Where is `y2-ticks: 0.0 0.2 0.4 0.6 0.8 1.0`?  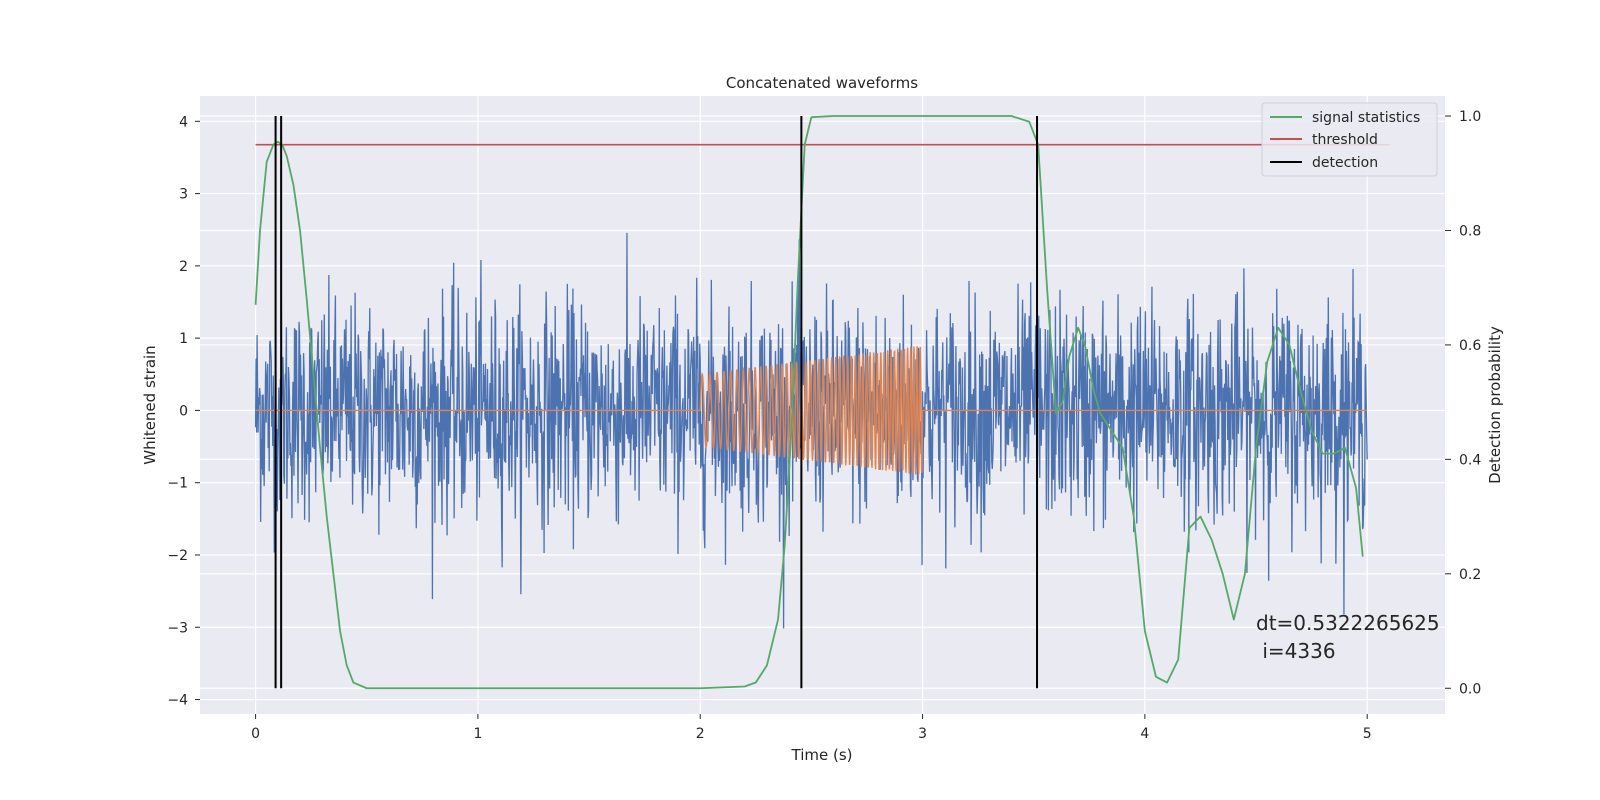 y2-ticks: 0.0 0.2 0.4 0.6 0.8 1.0 is located at coordinates (1463, 403).